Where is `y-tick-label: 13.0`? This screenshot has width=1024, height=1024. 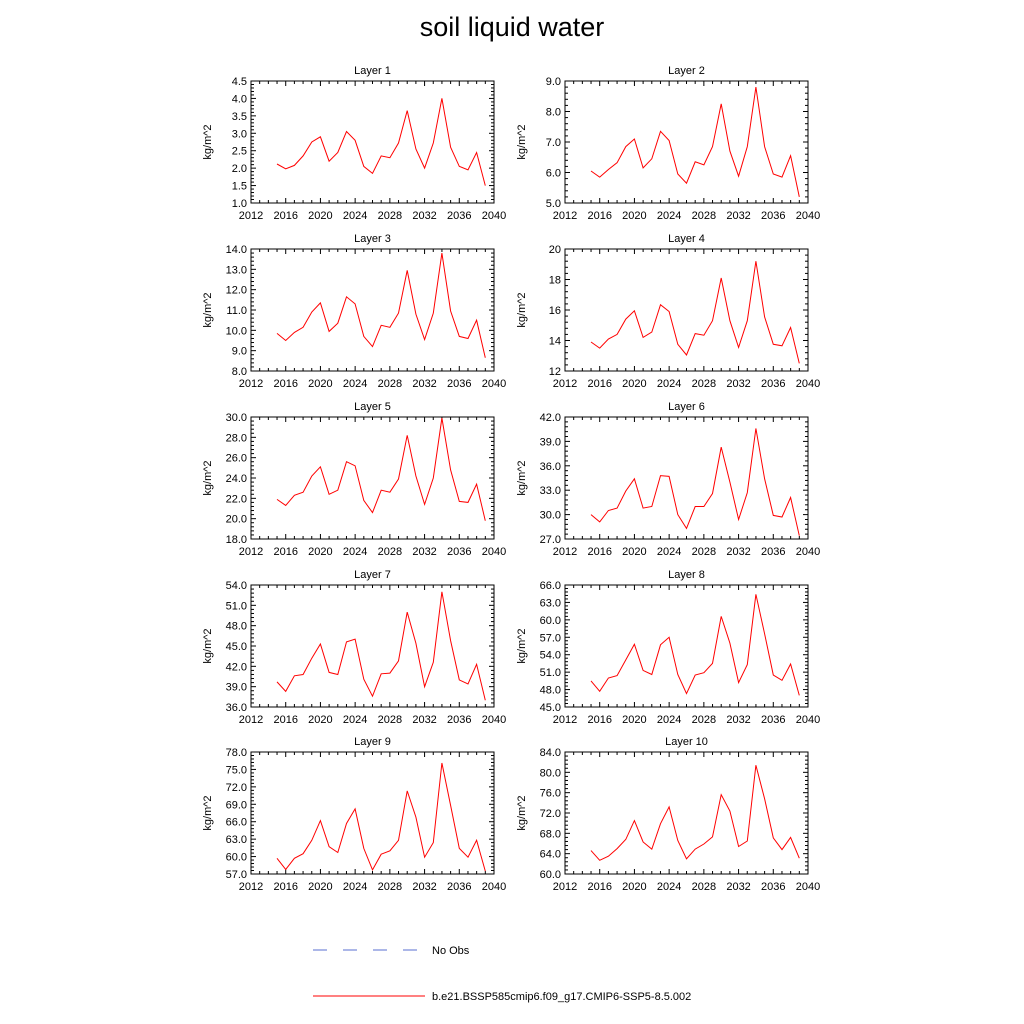
y-tick-label: 13.0 is located at coordinates (236, 270).